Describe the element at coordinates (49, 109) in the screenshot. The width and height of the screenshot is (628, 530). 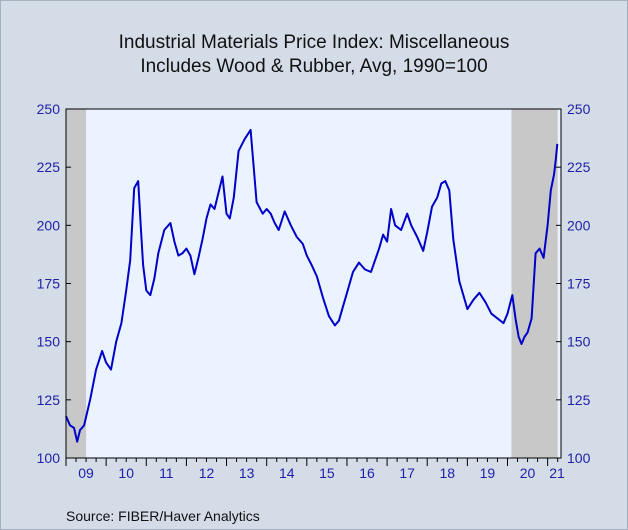
I see `y-tick-label-left-250: 250` at that location.